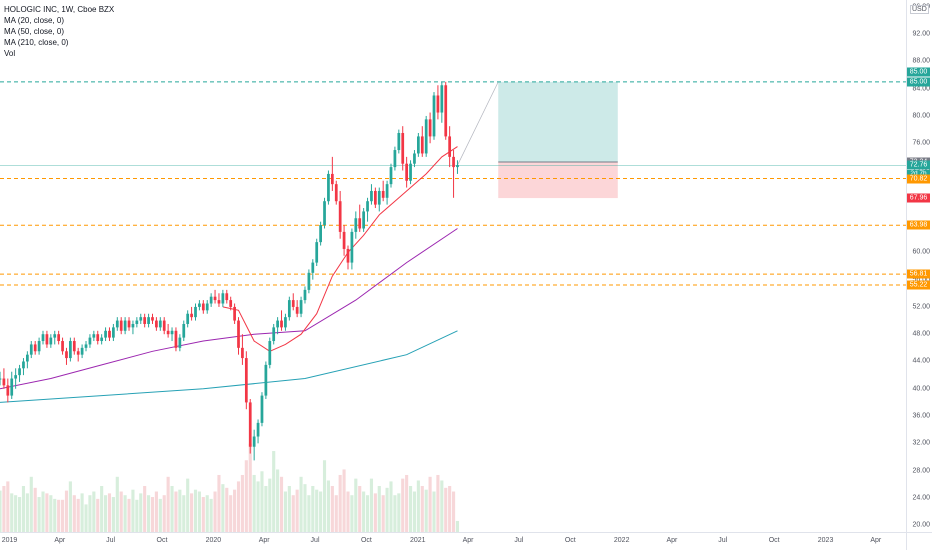 This screenshot has width=932, height=551. I want to click on ma210-legend: MA (210, close, 0), so click(36, 42).